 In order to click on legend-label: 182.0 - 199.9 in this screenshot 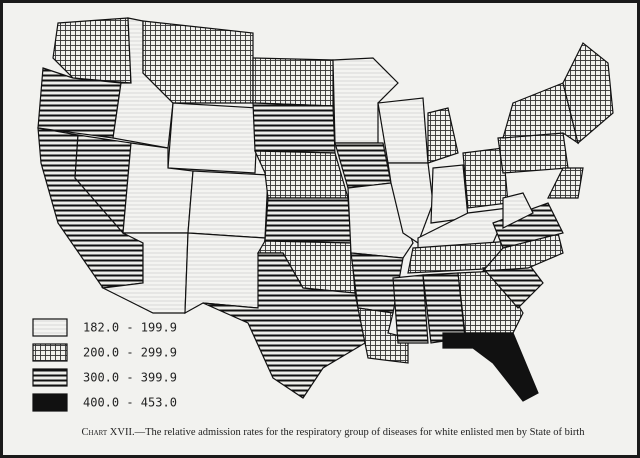, I will do `click(130, 328)`.